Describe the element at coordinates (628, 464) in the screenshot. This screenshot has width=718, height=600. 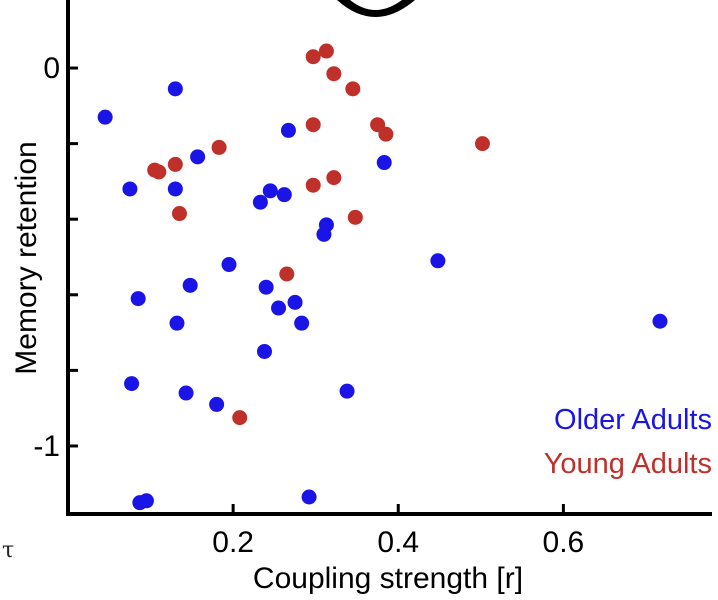
I see `legend-young-adults: Young Adults` at that location.